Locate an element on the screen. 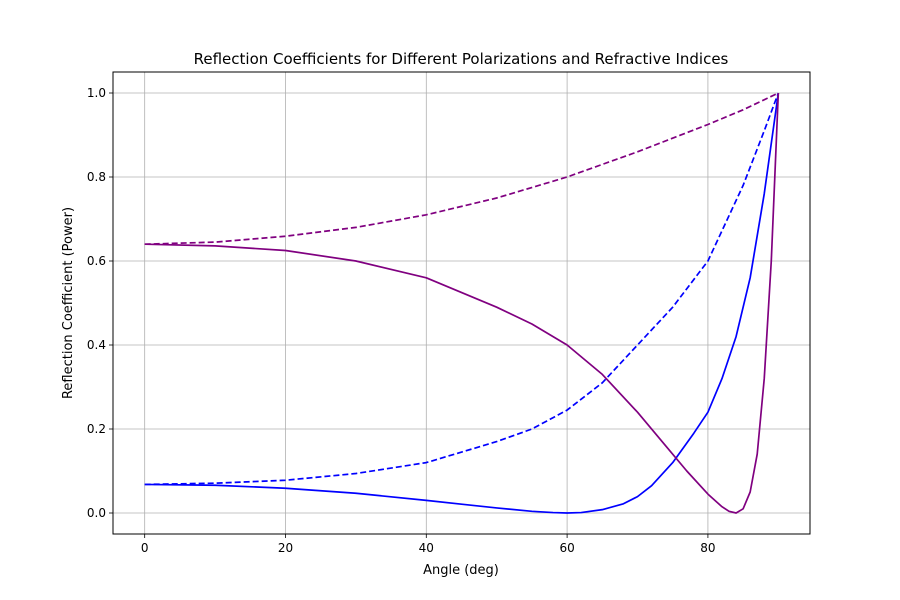 The width and height of the screenshot is (900, 600). x-axis-ticks: 0 20 40 60 80 is located at coordinates (428, 544).